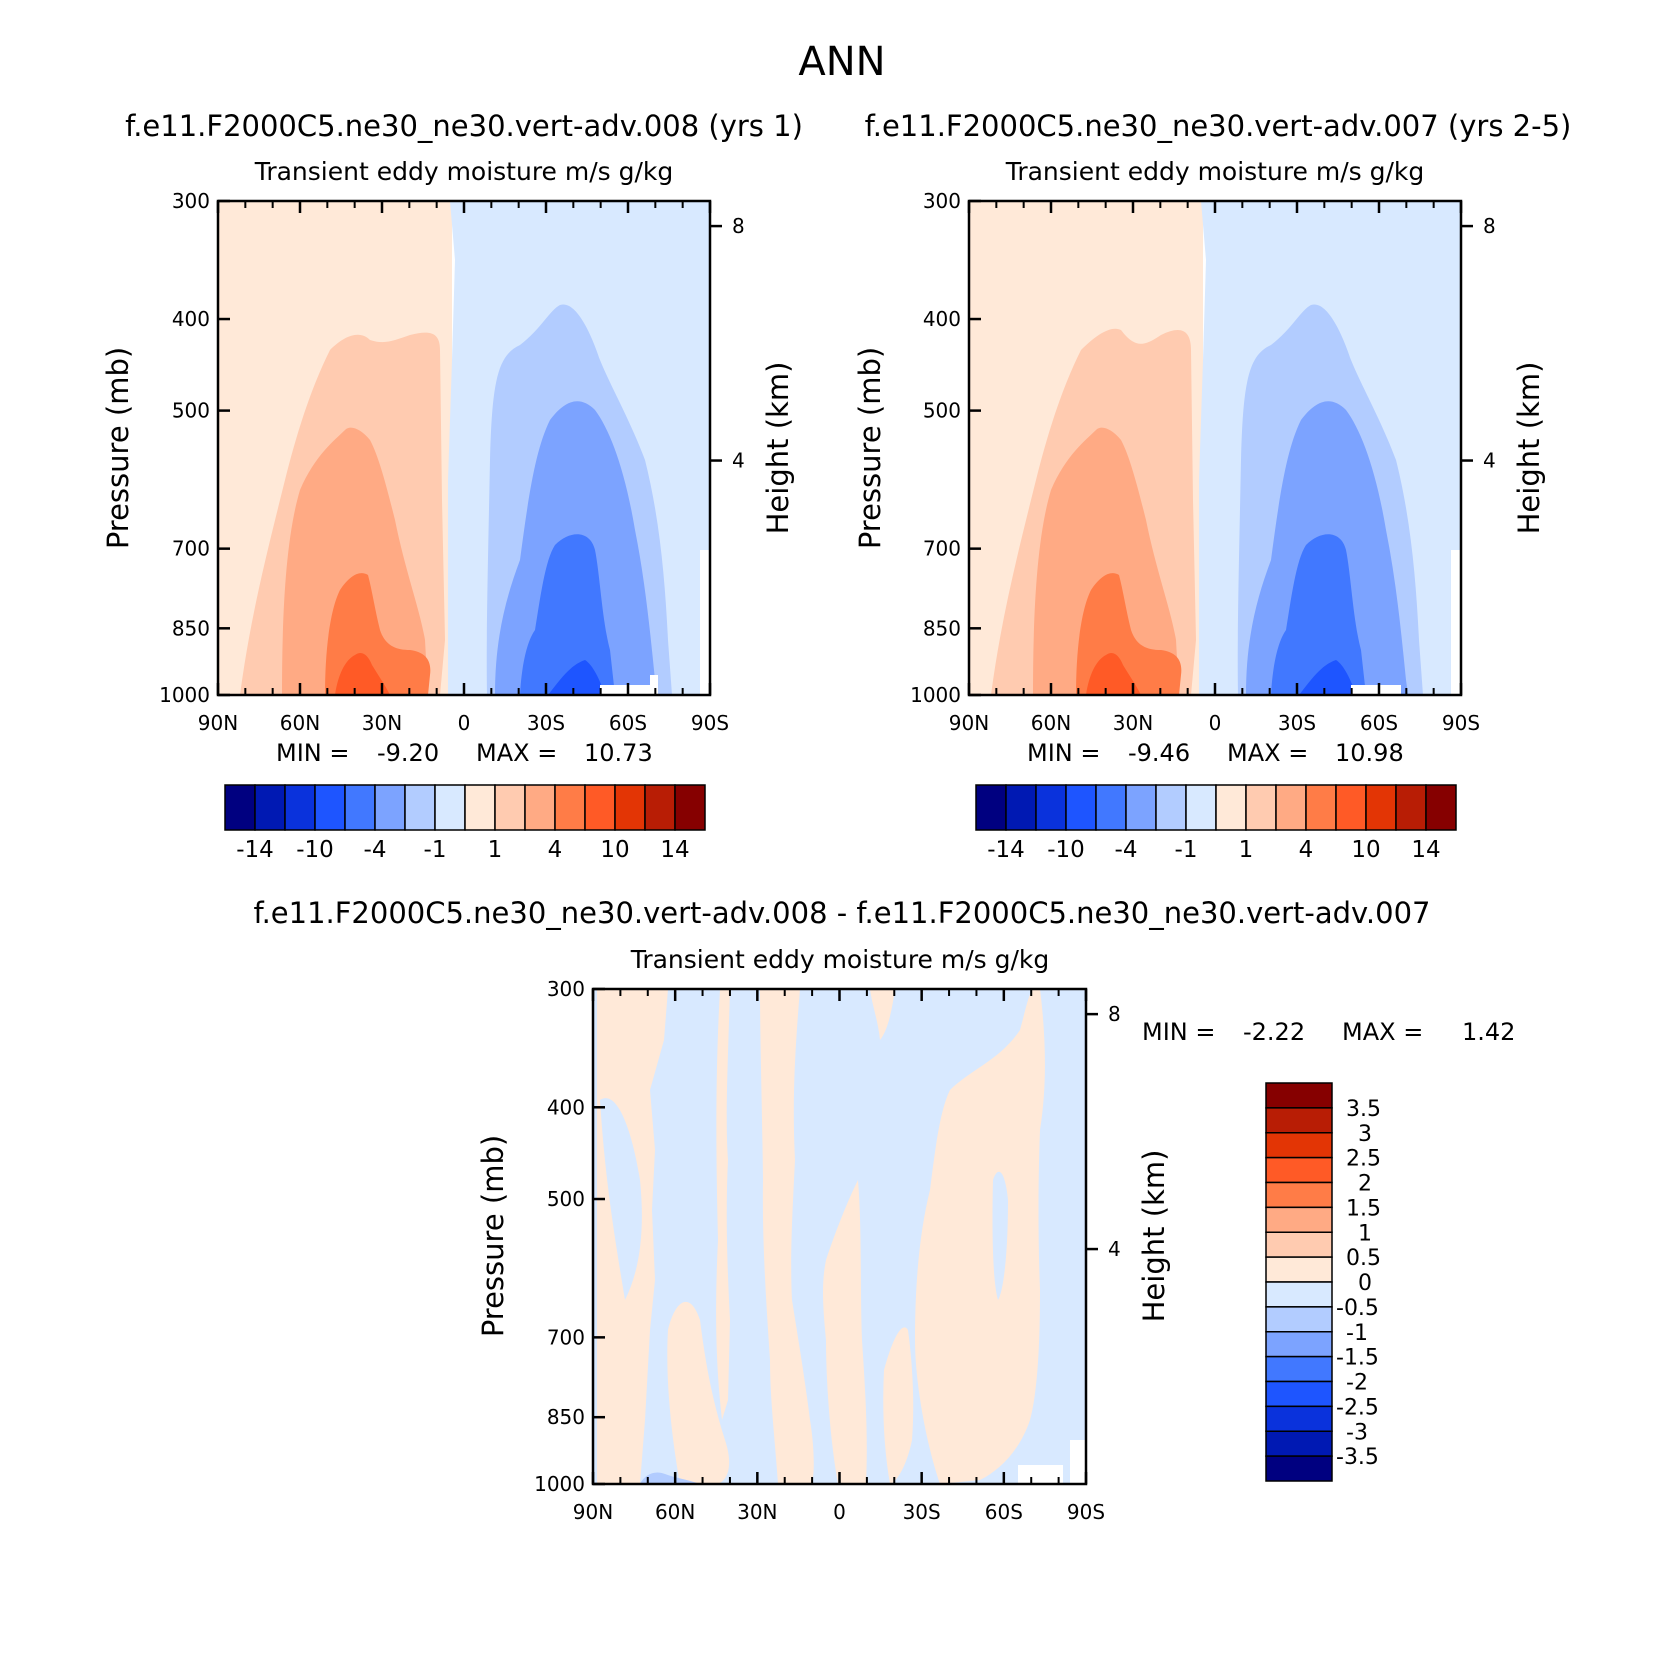 The image size is (1669, 1672). Describe the element at coordinates (628, 723) in the screenshot. I see `x-tick-label: 60S` at that location.